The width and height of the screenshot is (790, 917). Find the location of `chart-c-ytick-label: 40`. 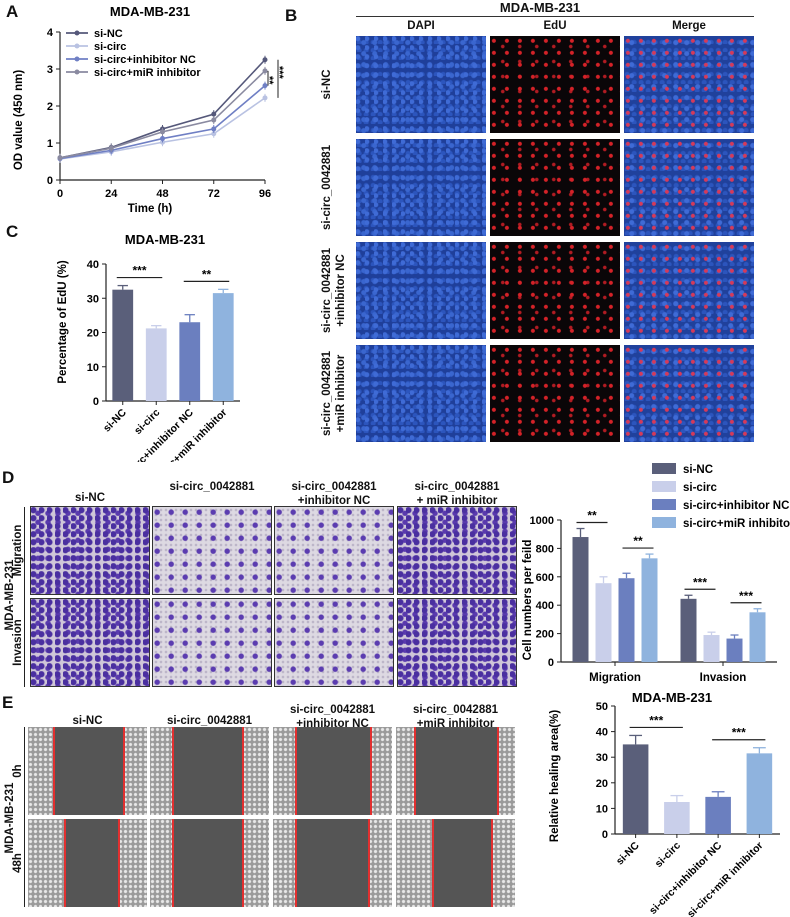

chart-c-ytick-label: 40 is located at coordinates (93, 265).